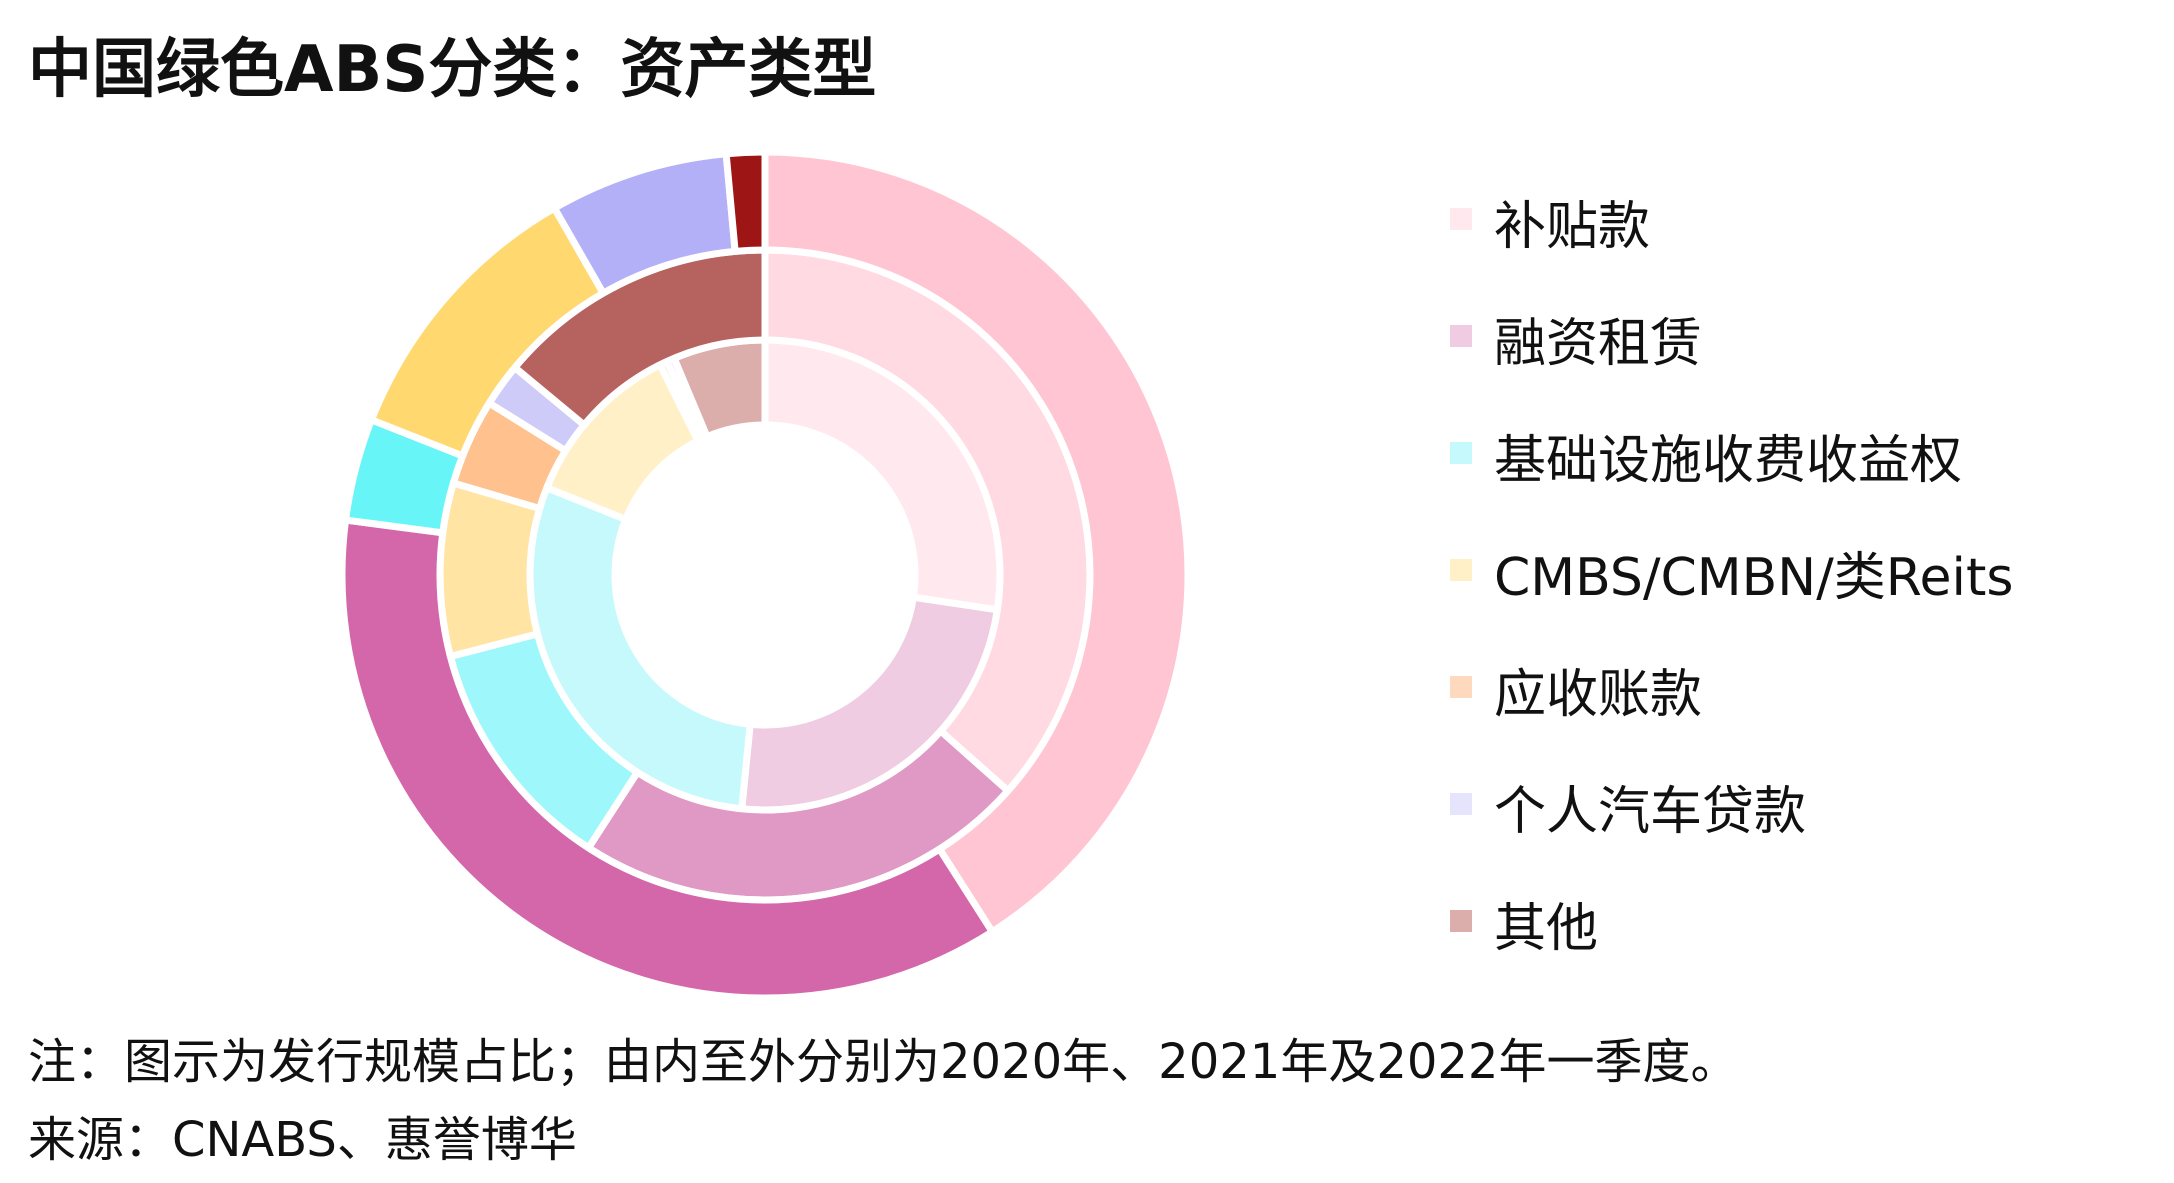  Describe the element at coordinates (1598, 695) in the screenshot. I see `legend-label-receivables: 应收账款` at that location.